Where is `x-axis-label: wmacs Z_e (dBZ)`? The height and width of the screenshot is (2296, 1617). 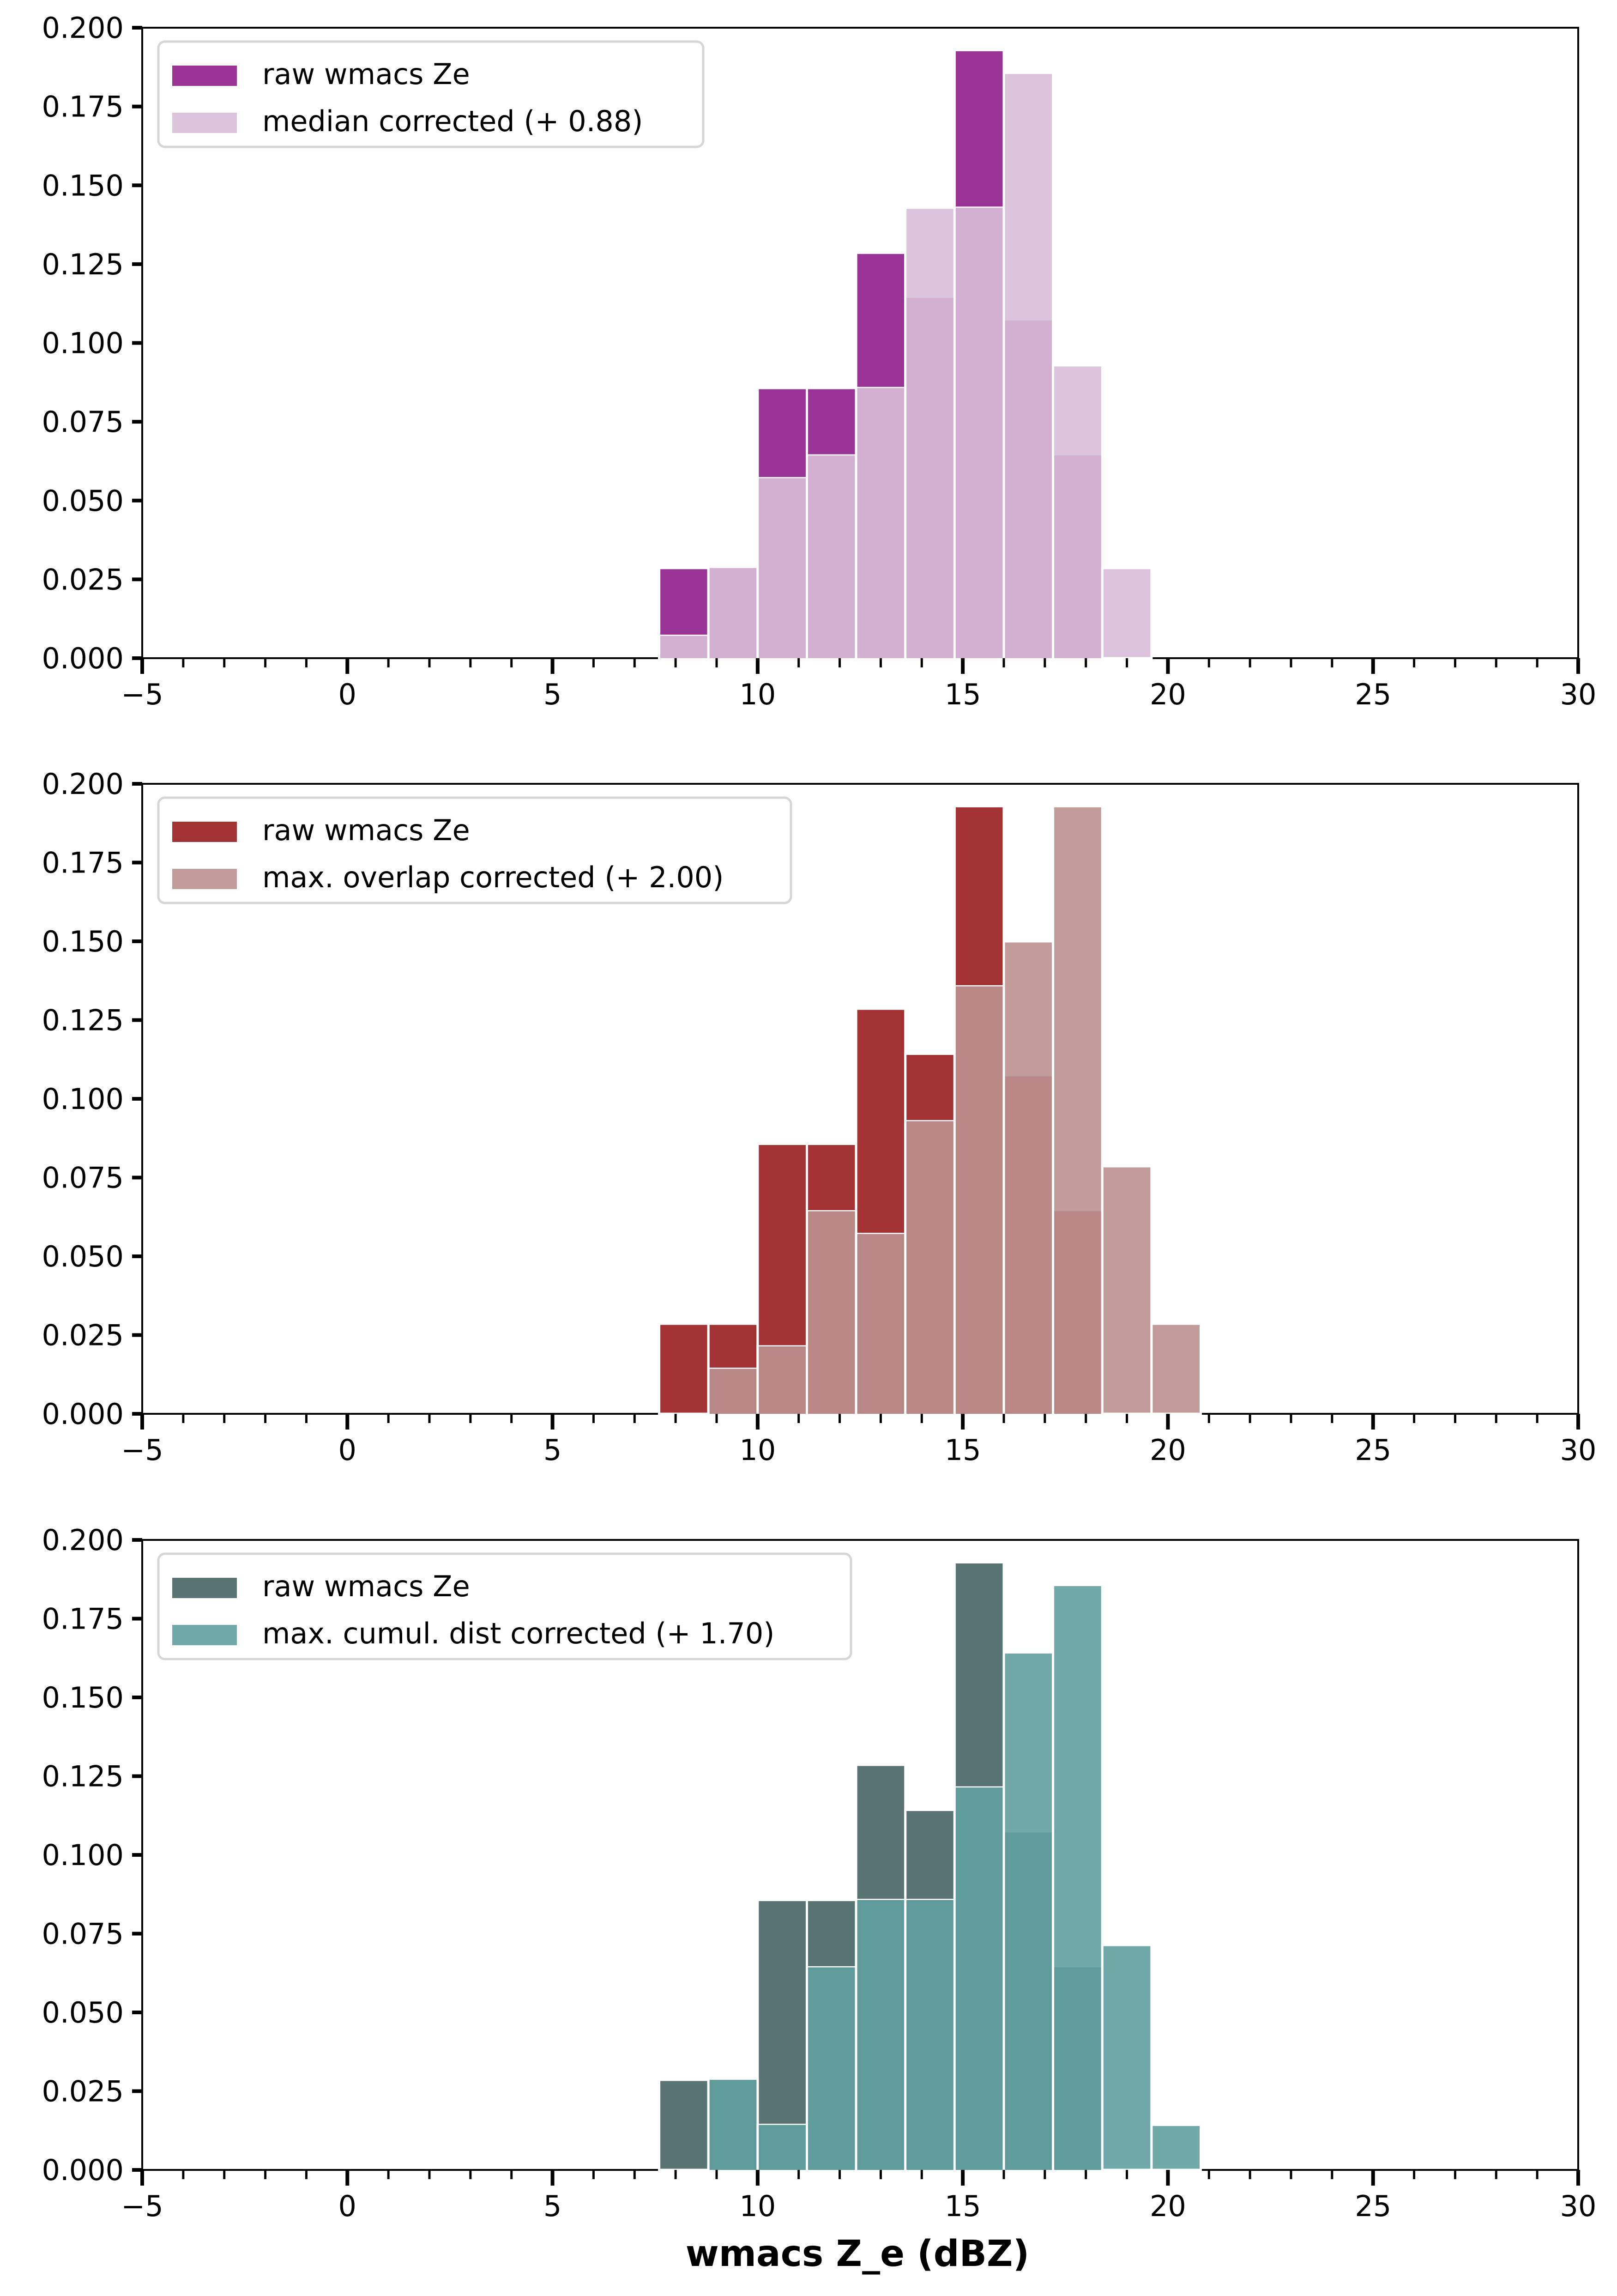 x-axis-label: wmacs Z_e (dBZ) is located at coordinates (858, 2254).